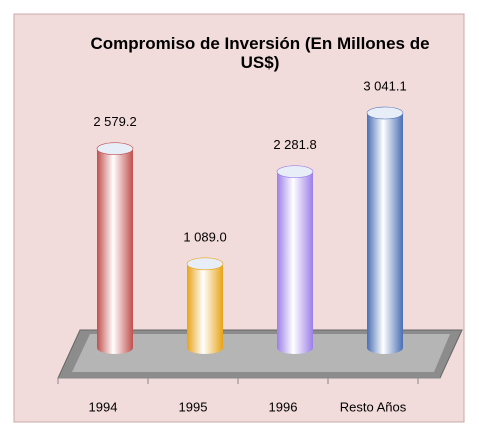  What do you see at coordinates (373, 406) in the screenshot?
I see `x-tick-label: Resto Años` at bounding box center [373, 406].